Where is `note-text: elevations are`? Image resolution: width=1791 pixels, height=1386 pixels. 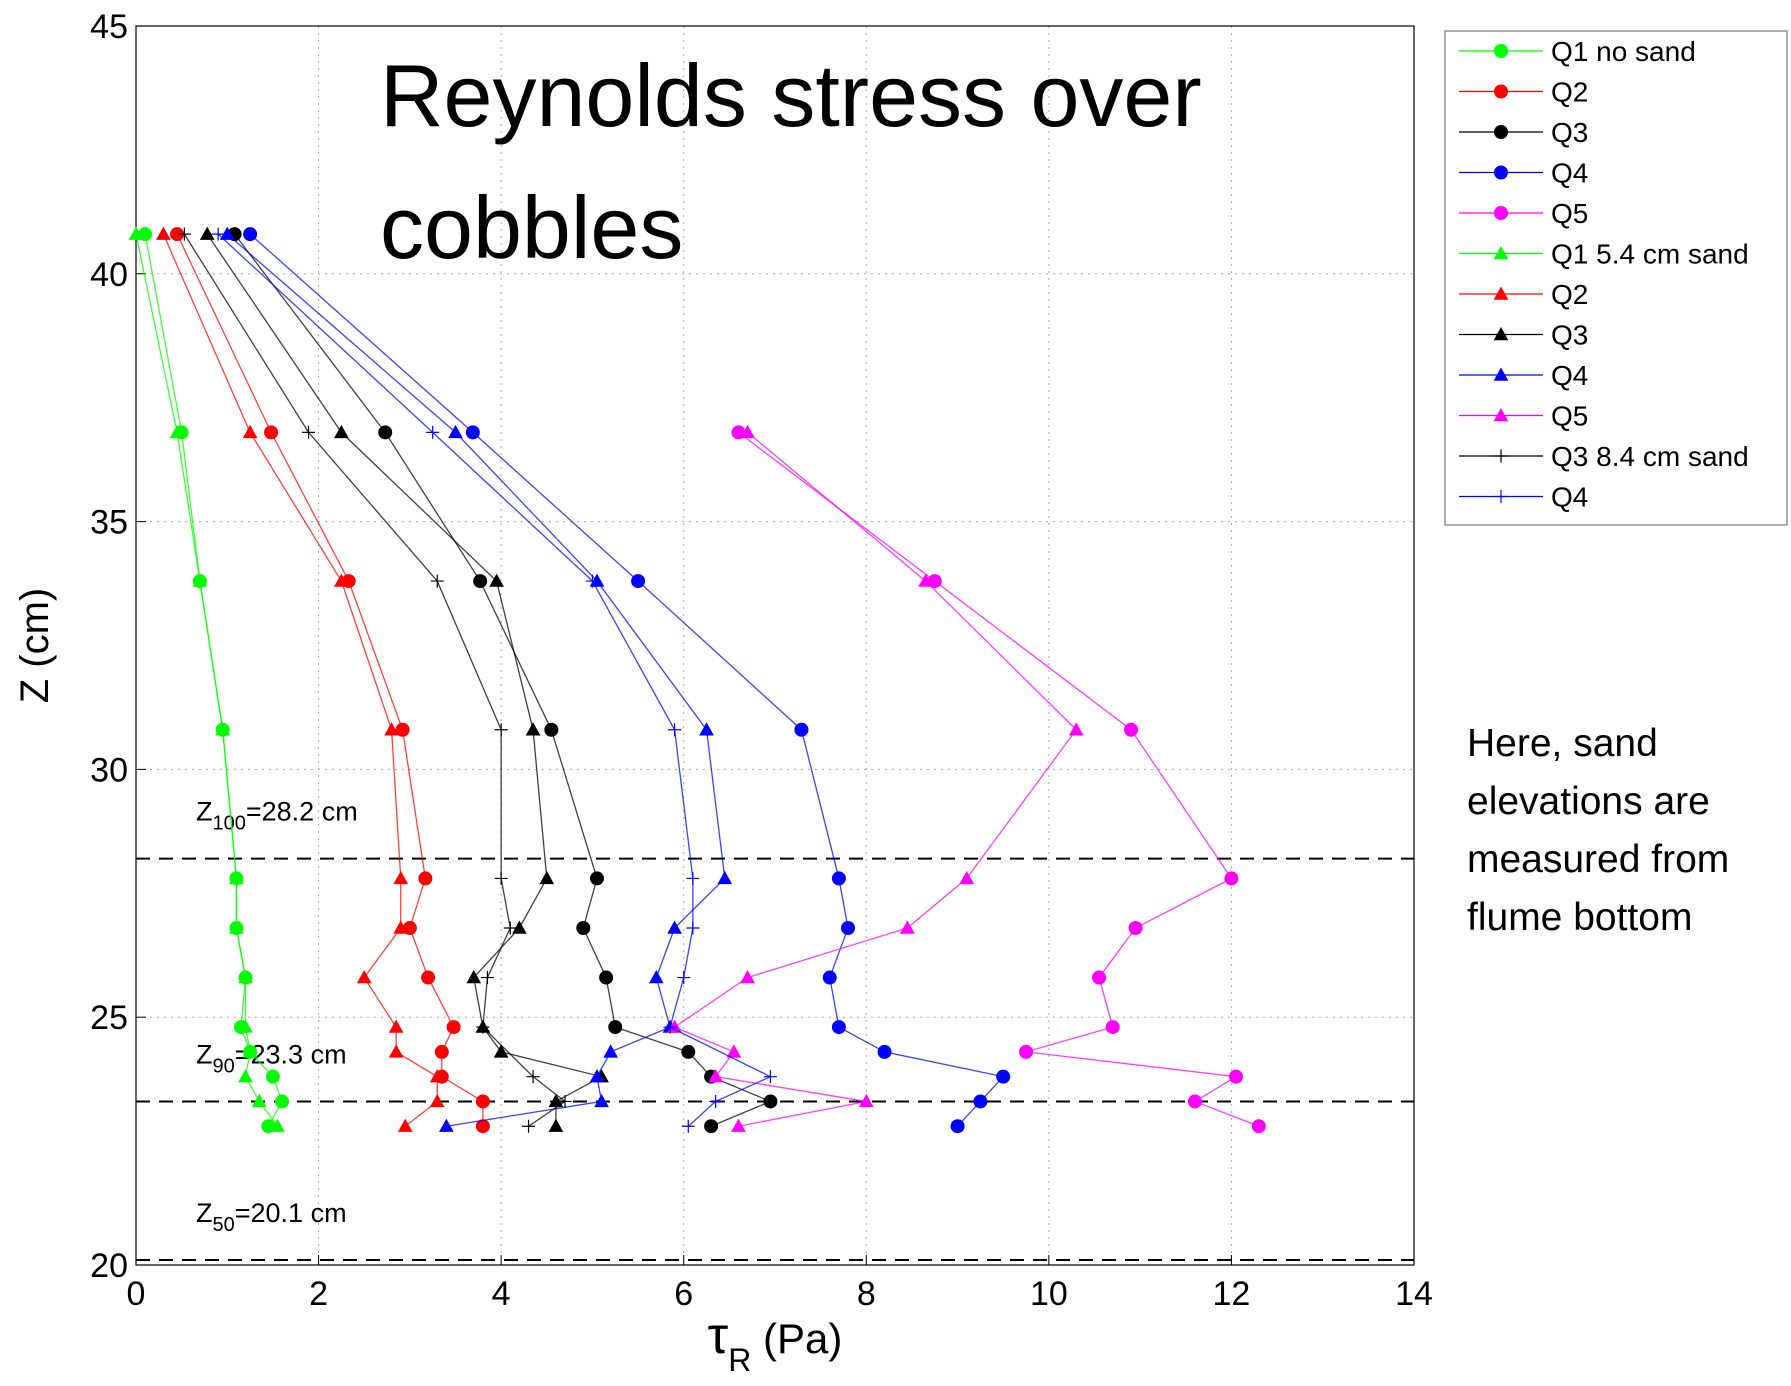
note-text: elevations are is located at coordinates (1588, 801).